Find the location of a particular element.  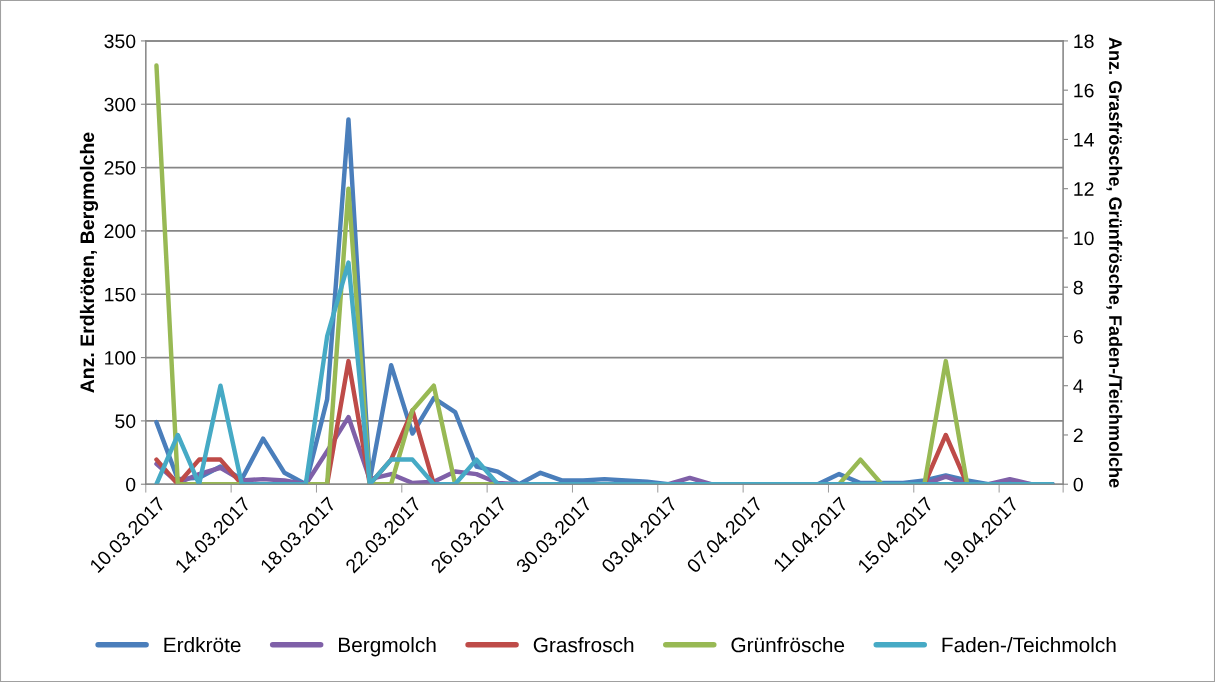

y-tick-label: 0 is located at coordinates (131, 484).